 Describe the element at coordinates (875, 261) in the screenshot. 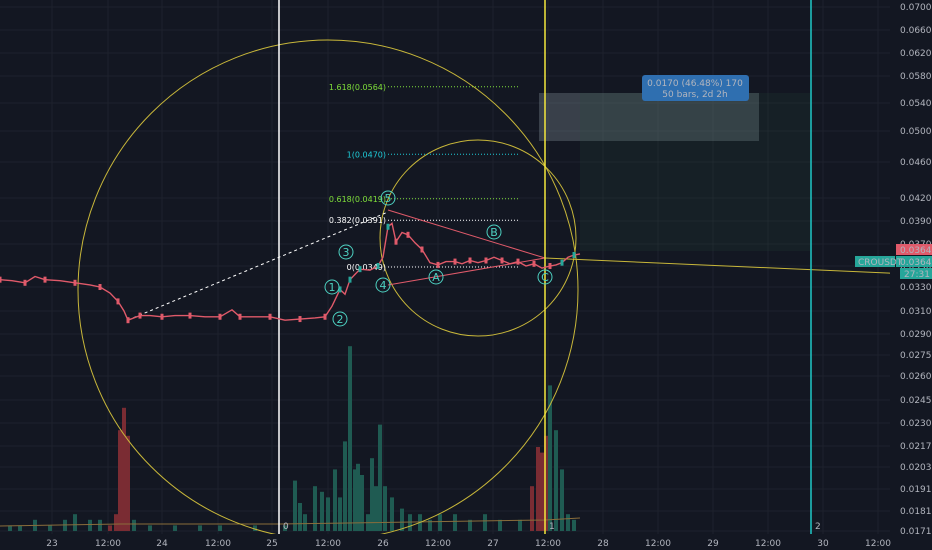

I see `symbol-badge` at that location.